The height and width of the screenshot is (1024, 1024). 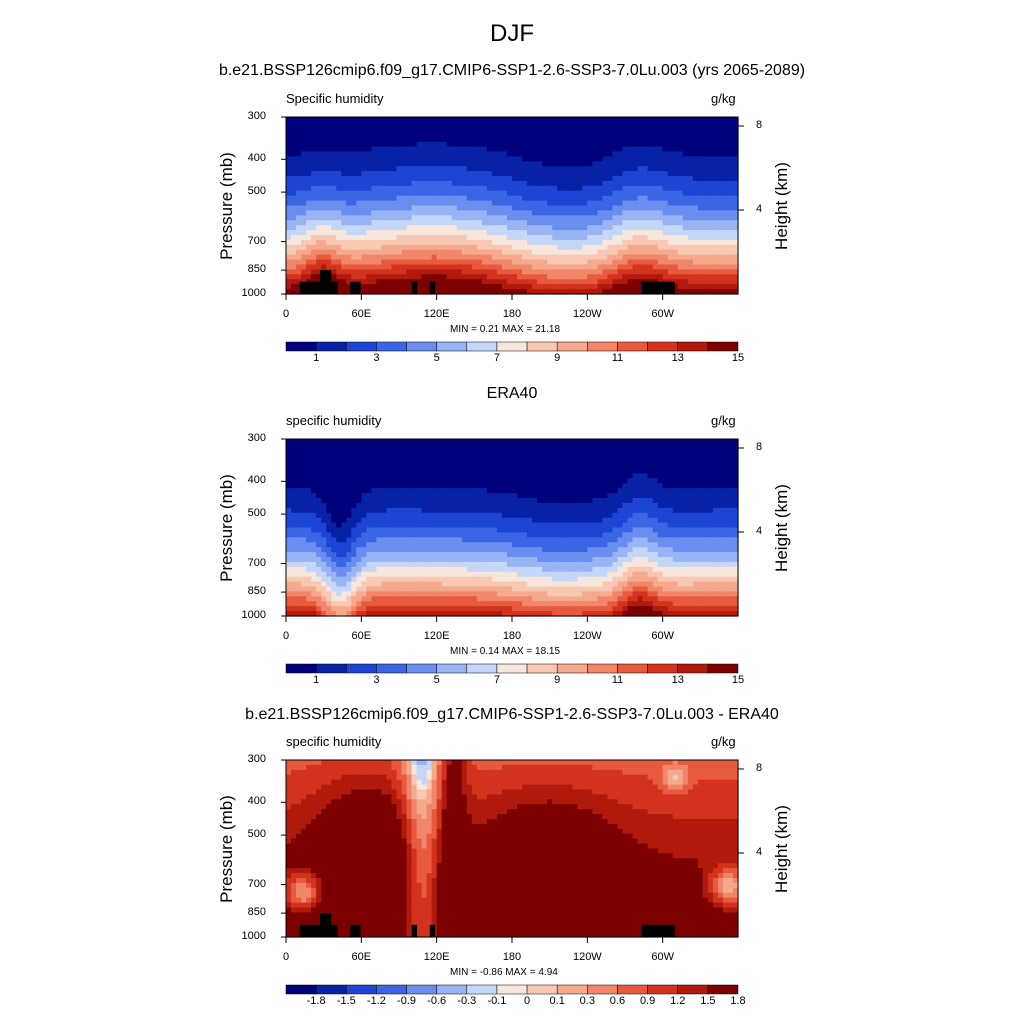 What do you see at coordinates (496, 680) in the screenshot?
I see `colorbar-label: 7` at bounding box center [496, 680].